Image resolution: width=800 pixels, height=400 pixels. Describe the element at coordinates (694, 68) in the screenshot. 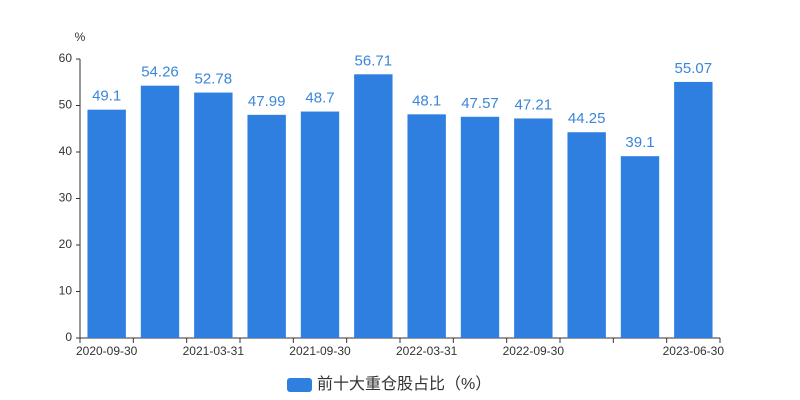

I see `value-label: 55.07` at that location.